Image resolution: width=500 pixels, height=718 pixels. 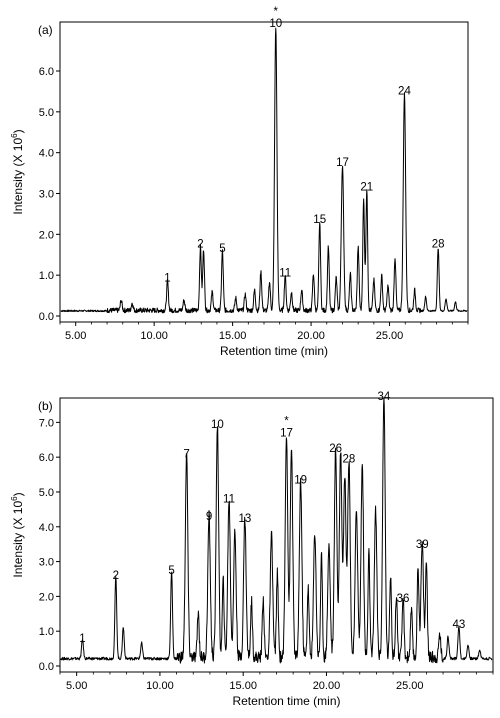 What do you see at coordinates (384, 397) in the screenshot?
I see `peak-label: 34` at bounding box center [384, 397].